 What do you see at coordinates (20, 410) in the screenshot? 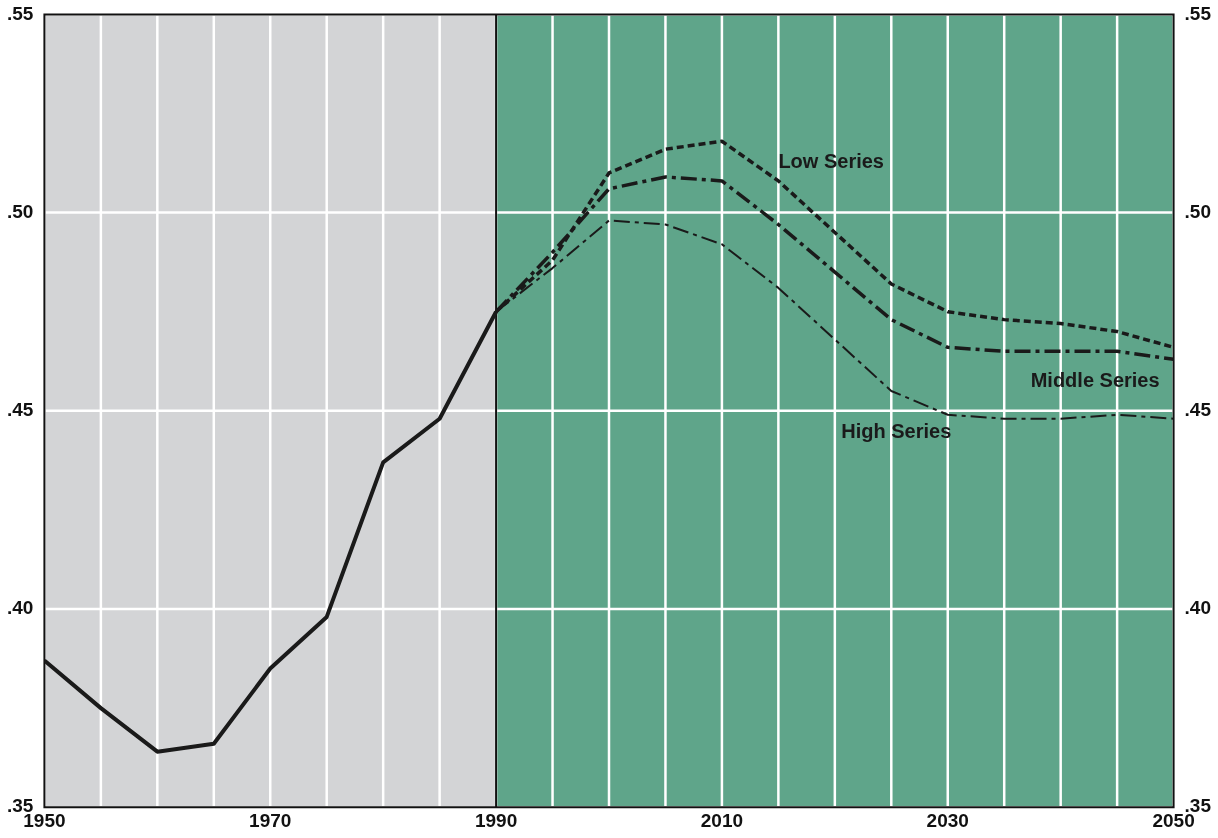
I see `y-tick-label: .45` at bounding box center [20, 410].